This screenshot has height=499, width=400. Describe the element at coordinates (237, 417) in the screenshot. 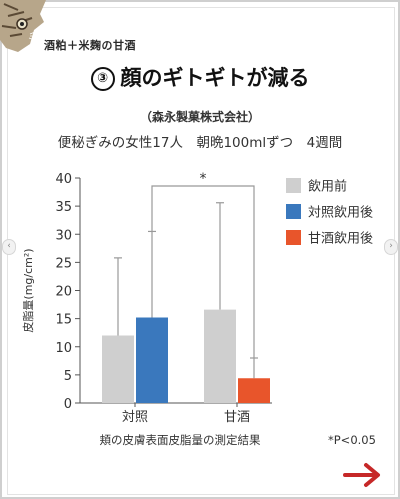

I see `x-tick-label: 甘酒` at that location.